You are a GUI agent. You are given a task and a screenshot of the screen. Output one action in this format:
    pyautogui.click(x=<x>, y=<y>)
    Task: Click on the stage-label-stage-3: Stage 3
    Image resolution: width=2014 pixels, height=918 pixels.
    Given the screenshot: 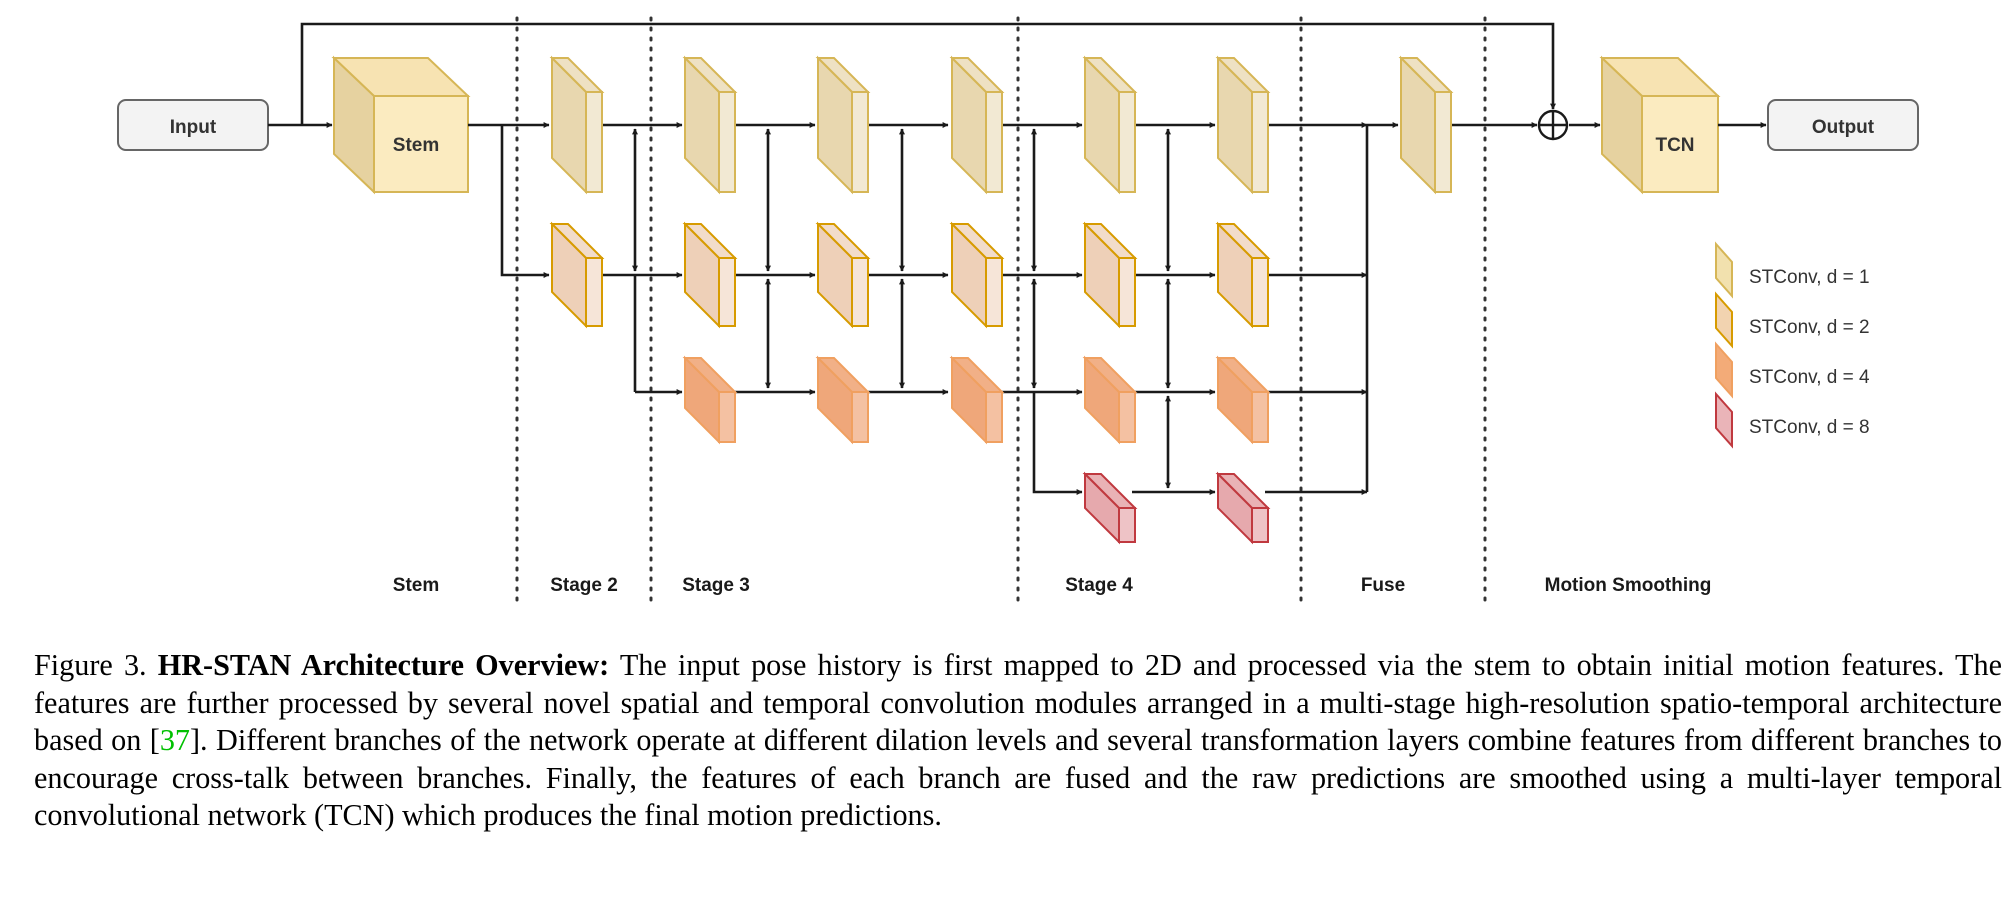 What is the action you would take?
    pyautogui.click(x=716, y=585)
    